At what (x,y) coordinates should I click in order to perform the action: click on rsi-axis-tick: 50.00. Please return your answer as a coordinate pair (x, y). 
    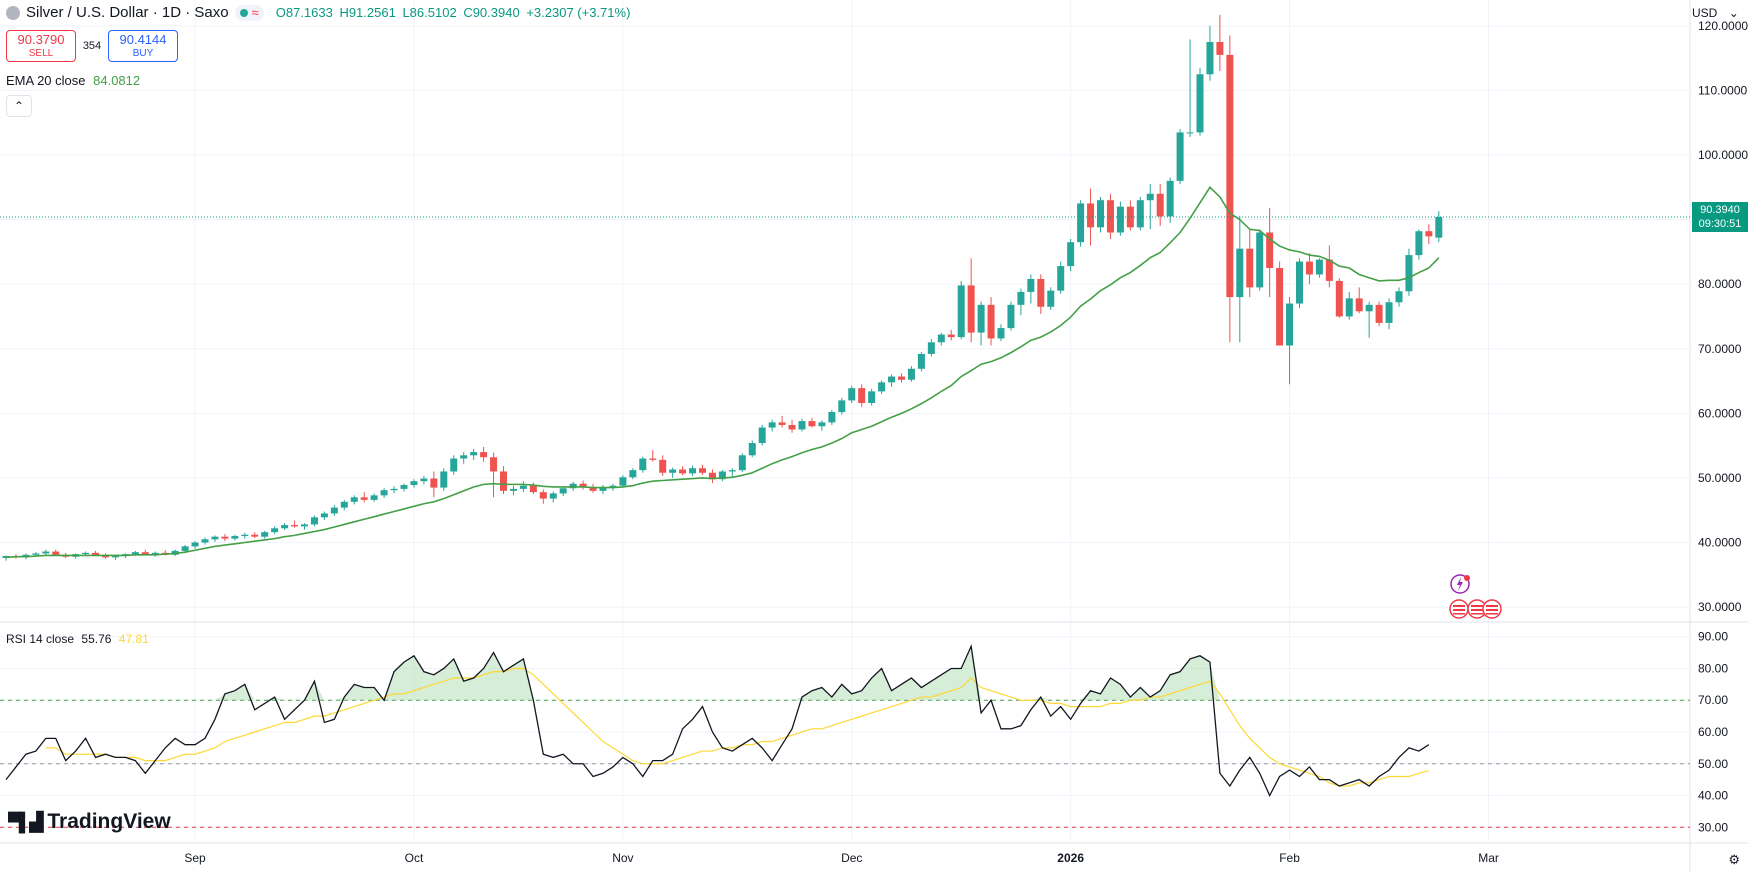
    Looking at the image, I should click on (1713, 764).